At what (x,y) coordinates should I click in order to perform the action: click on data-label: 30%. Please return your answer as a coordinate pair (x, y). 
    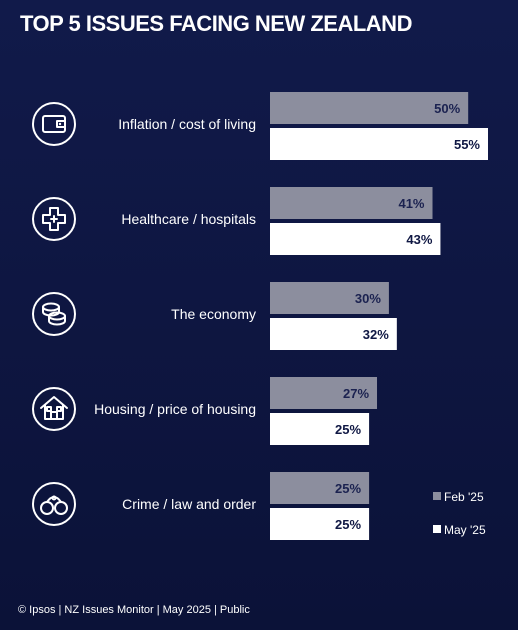
    Looking at the image, I should click on (368, 298).